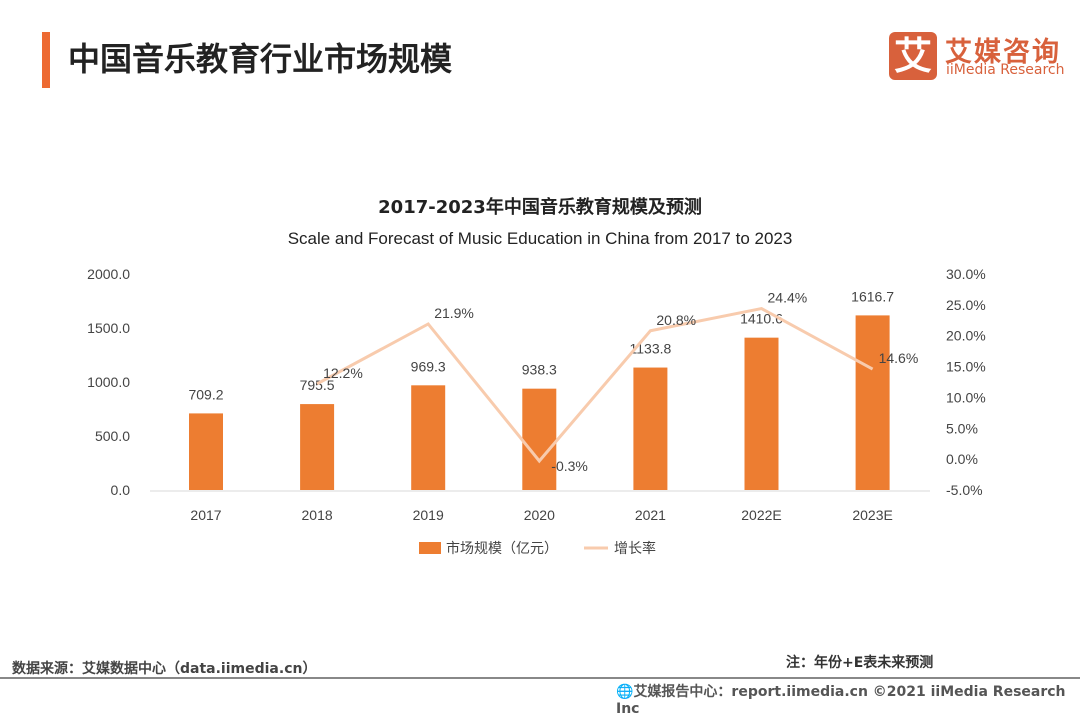  I want to click on left-tick-label: 0.0, so click(121, 490).